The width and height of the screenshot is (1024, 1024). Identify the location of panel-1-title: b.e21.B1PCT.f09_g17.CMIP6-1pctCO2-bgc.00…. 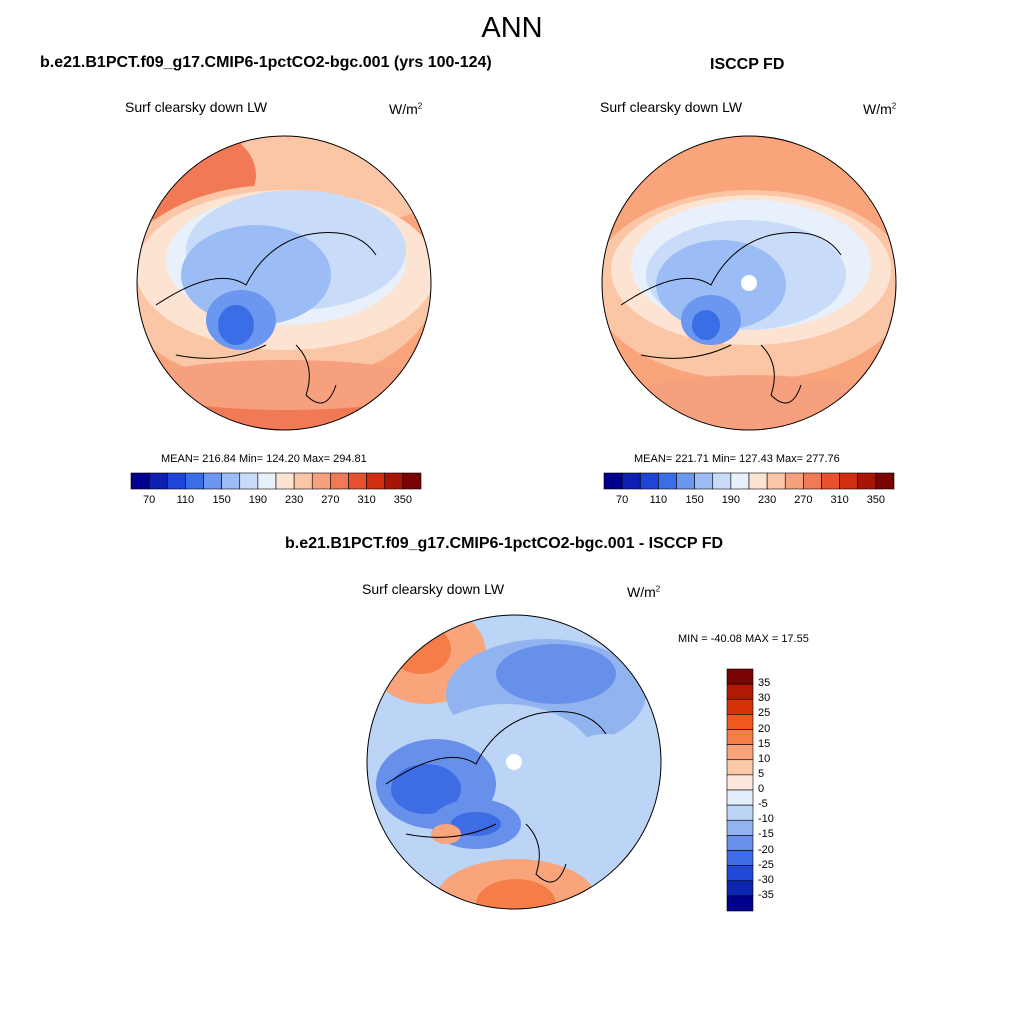
(266, 62).